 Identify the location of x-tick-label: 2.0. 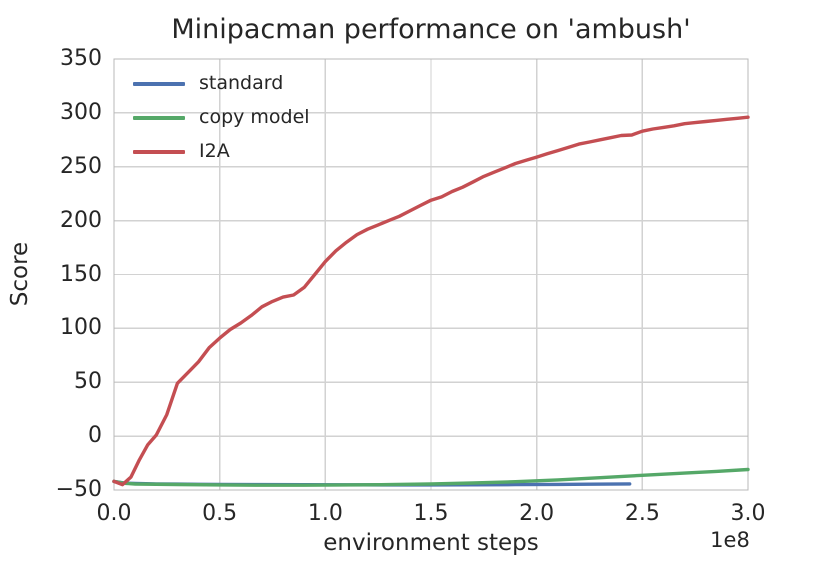
(537, 513).